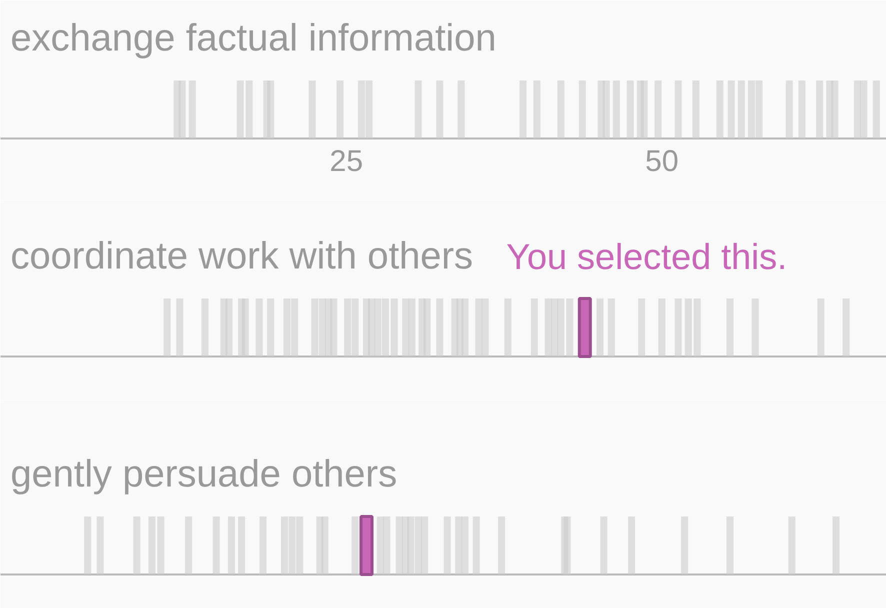 The image size is (886, 608). Describe the element at coordinates (242, 257) in the screenshot. I see `chart-title: coordinate work with others` at that location.